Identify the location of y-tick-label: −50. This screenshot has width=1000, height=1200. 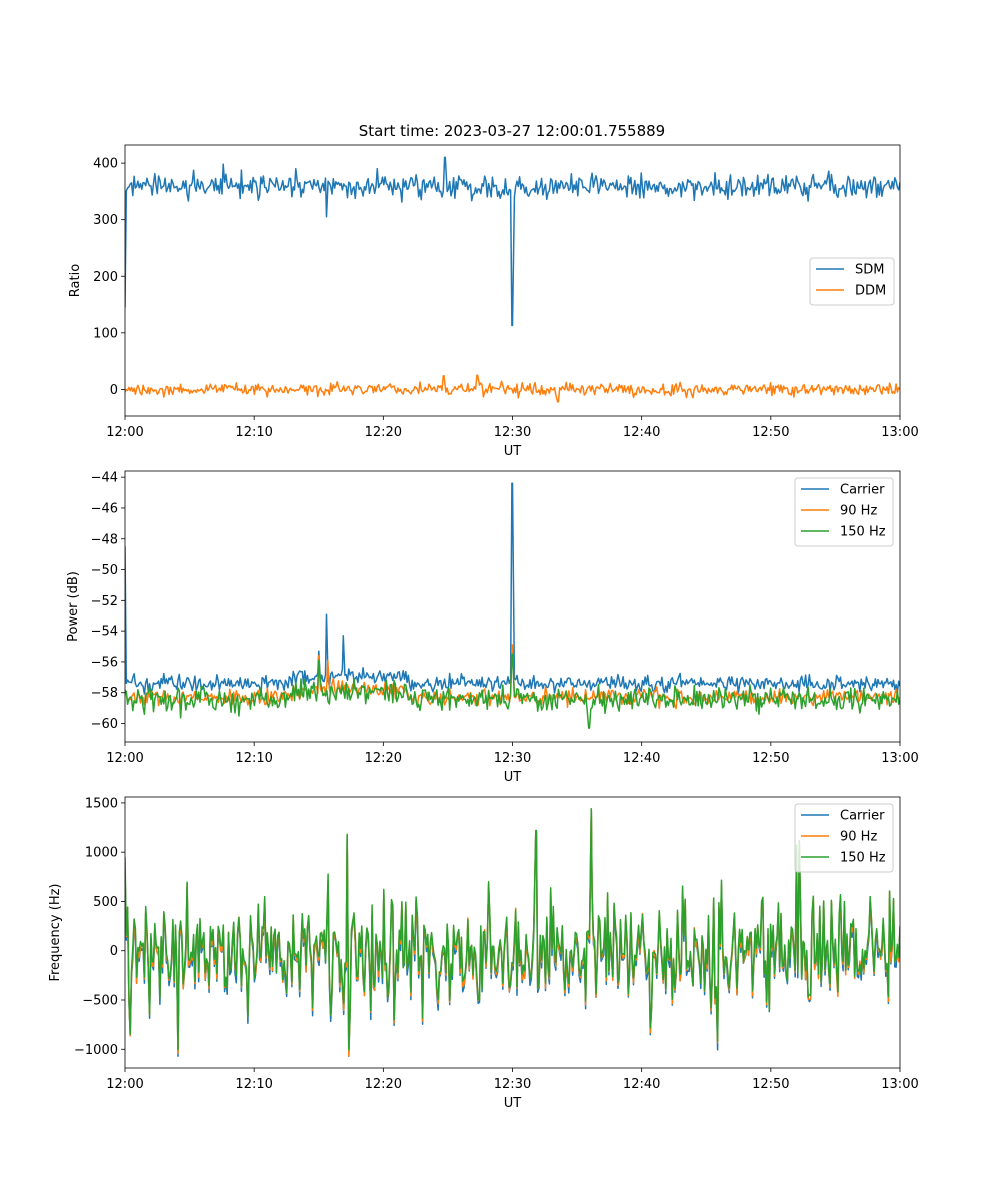
(104, 570).